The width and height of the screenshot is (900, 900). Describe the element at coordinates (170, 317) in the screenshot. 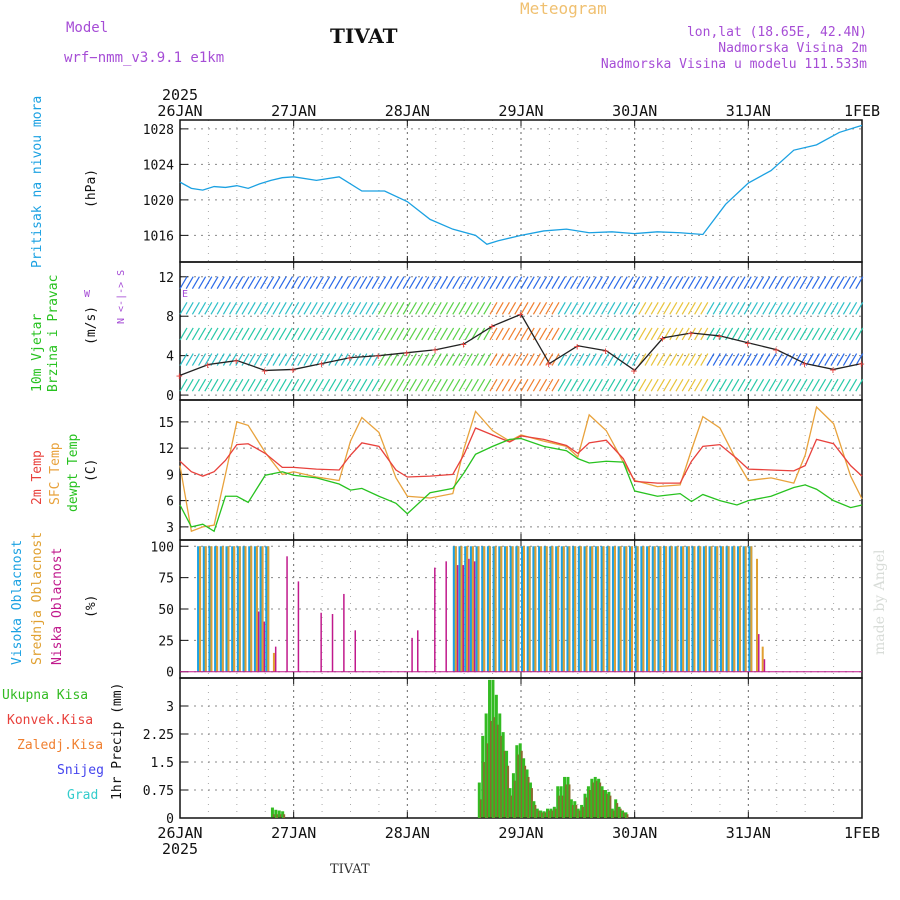

I see `y-tick-label: 8` at that location.